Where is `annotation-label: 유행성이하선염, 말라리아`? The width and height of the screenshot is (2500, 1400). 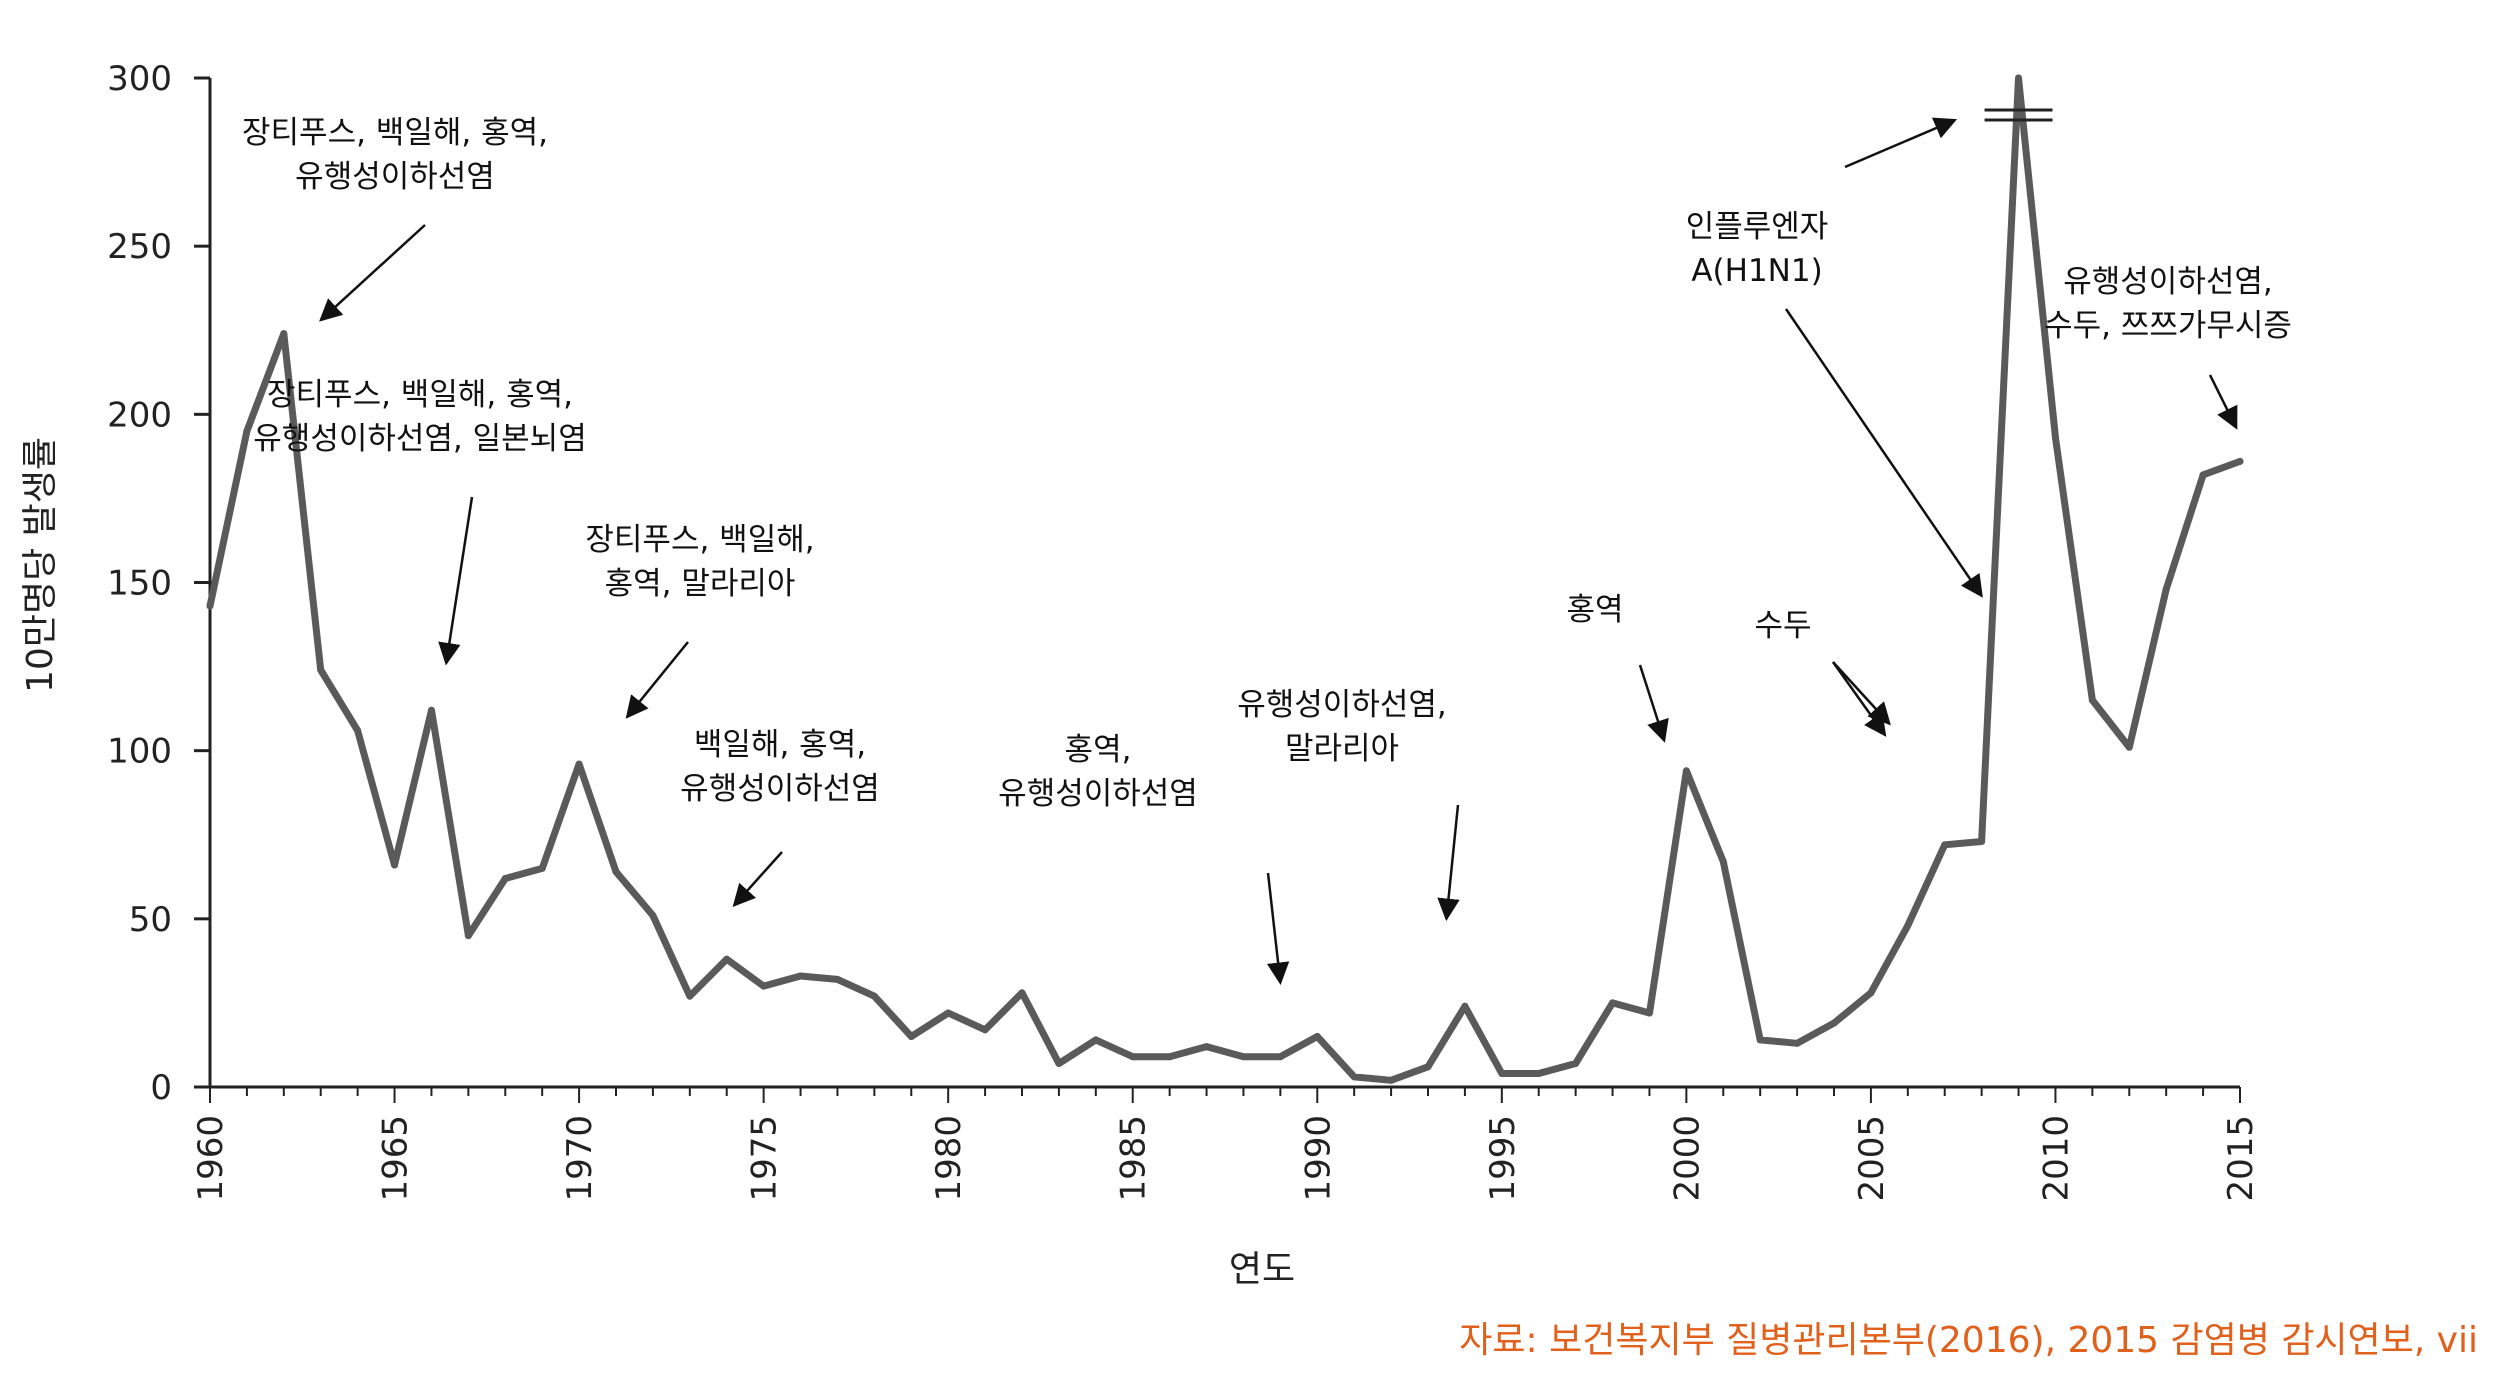
annotation-label: 유행성이하선염, 말라리아 is located at coordinates (1342, 727).